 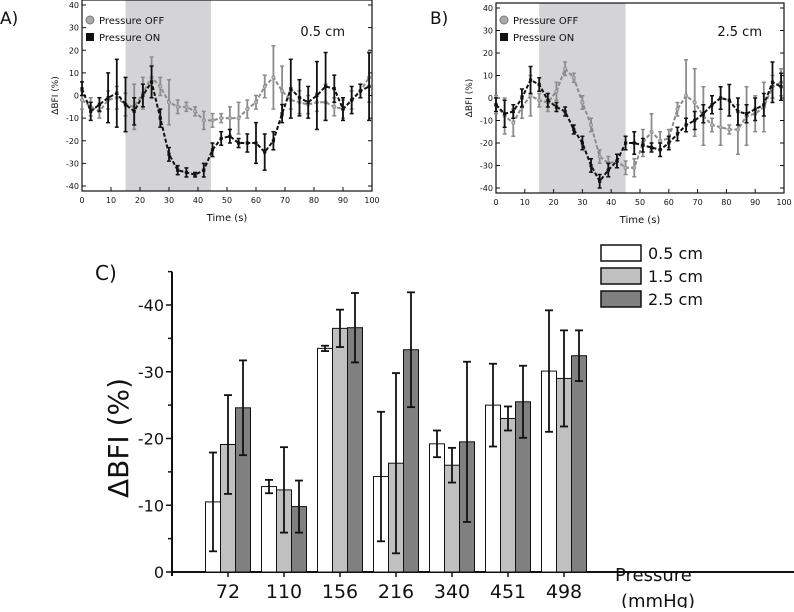 What do you see at coordinates (198, 200) in the screenshot?
I see `x-tick-label: 40` at bounding box center [198, 200].